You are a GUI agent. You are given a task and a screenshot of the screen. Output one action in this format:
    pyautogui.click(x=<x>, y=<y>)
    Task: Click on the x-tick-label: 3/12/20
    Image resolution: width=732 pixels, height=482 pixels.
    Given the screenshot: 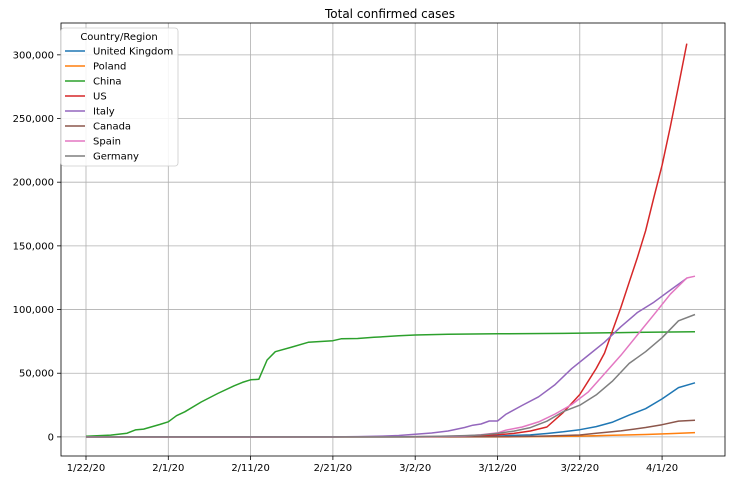 What is the action you would take?
    pyautogui.click(x=497, y=468)
    